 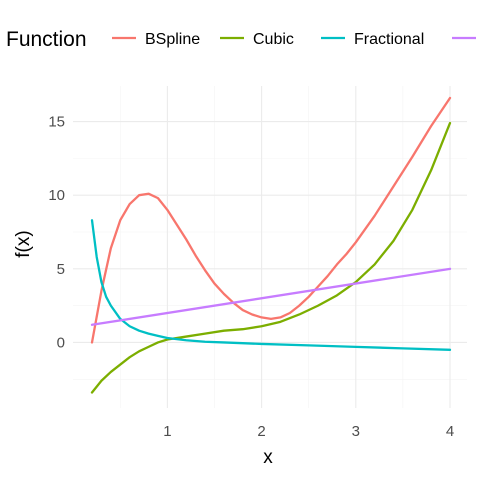 I want to click on legend-item-bspline: BSpline, so click(x=156, y=39).